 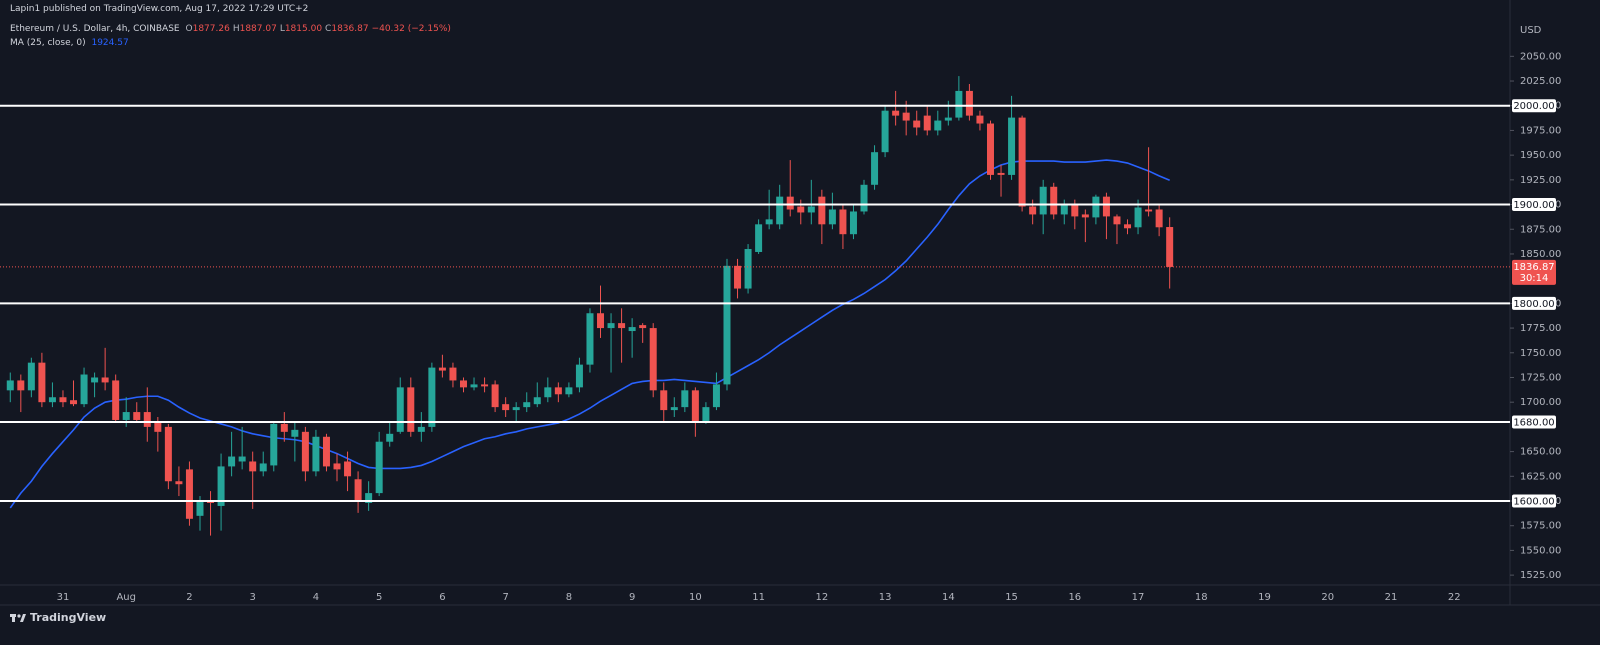 What do you see at coordinates (569, 597) in the screenshot?
I see `x-tick-label: 8` at bounding box center [569, 597].